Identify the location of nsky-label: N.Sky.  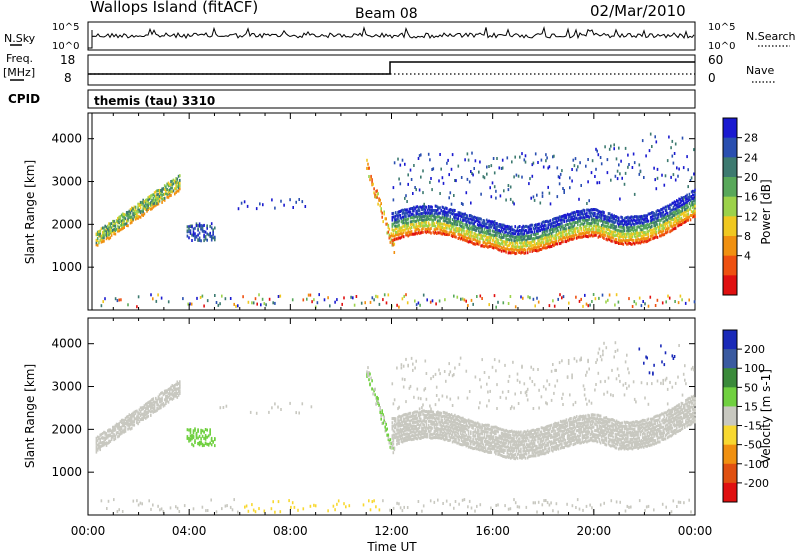
(20, 38).